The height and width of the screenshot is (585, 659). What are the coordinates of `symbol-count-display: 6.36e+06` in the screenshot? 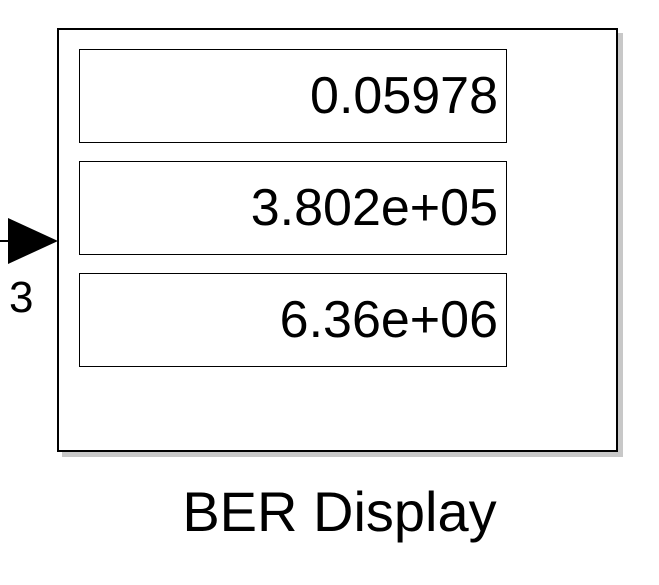 It's located at (293, 320).